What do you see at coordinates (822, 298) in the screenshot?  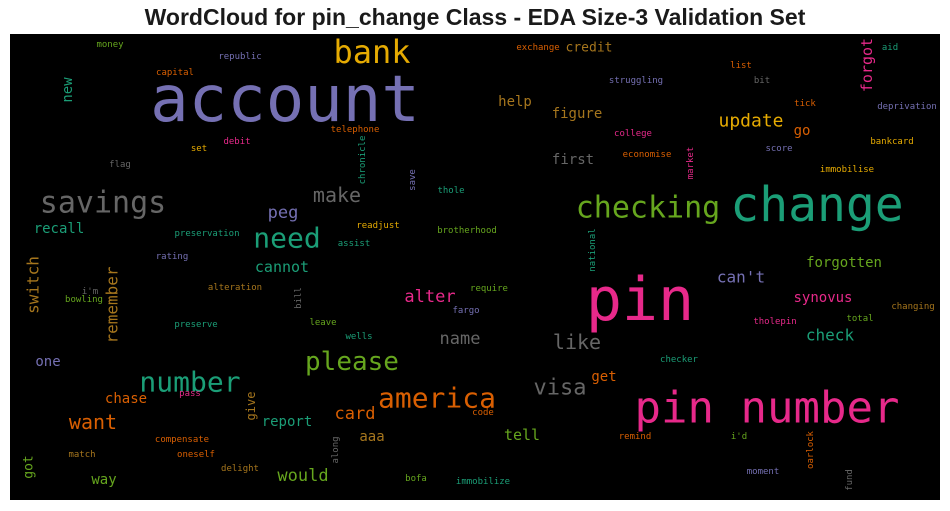 I see `word-synovus: synovus` at bounding box center [822, 298].